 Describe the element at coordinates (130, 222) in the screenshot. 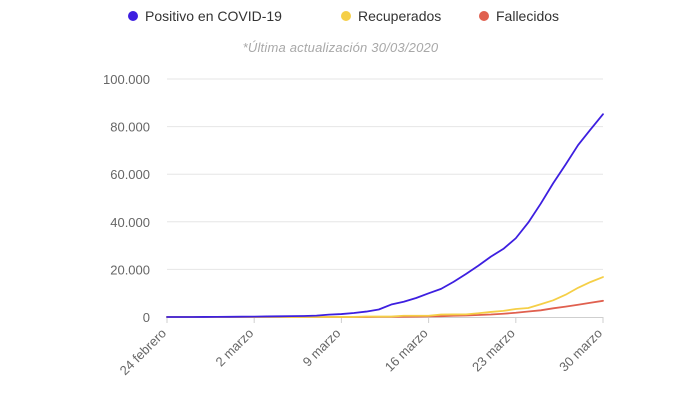

I see `y-tick-label: 40.000` at that location.